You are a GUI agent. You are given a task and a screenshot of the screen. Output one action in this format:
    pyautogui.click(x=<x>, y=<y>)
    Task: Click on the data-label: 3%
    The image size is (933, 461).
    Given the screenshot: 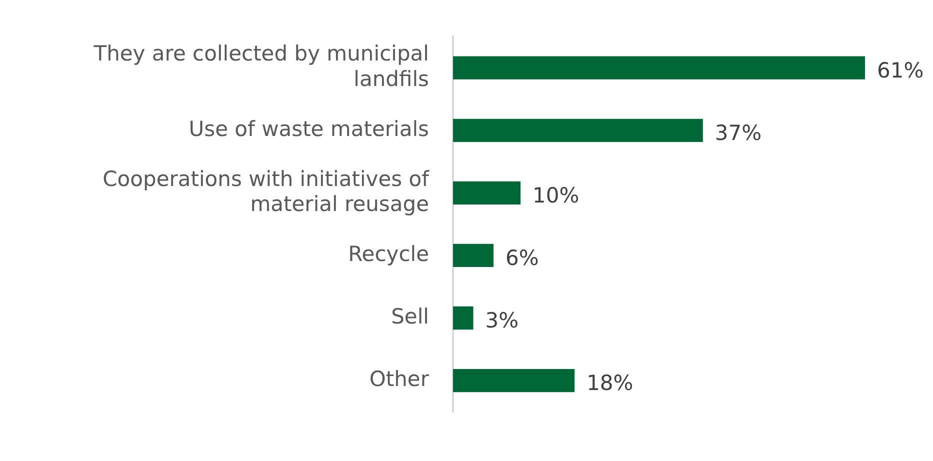 What is the action you would take?
    pyautogui.click(x=502, y=320)
    